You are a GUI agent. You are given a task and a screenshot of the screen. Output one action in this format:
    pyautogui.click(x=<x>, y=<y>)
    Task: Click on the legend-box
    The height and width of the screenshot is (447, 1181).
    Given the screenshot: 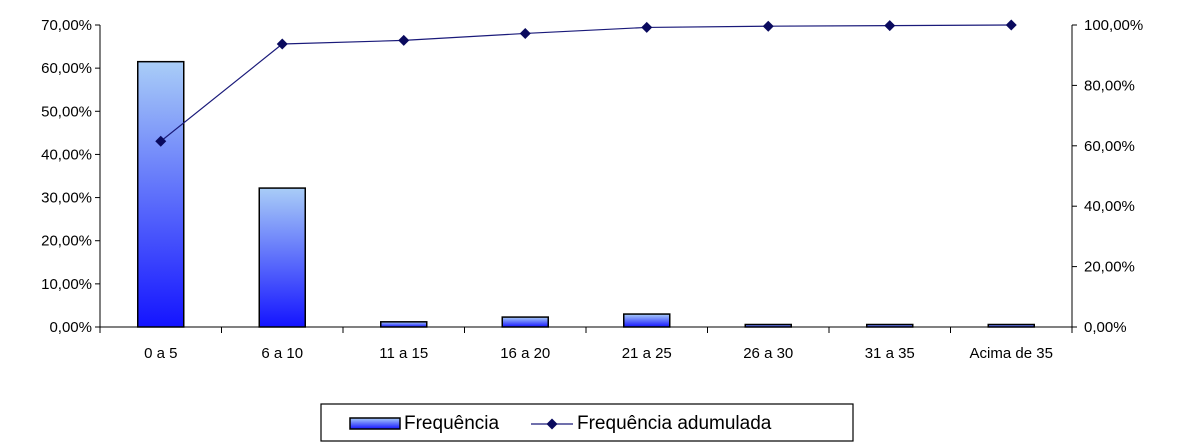 What is the action you would take?
    pyautogui.click(x=587, y=422)
    